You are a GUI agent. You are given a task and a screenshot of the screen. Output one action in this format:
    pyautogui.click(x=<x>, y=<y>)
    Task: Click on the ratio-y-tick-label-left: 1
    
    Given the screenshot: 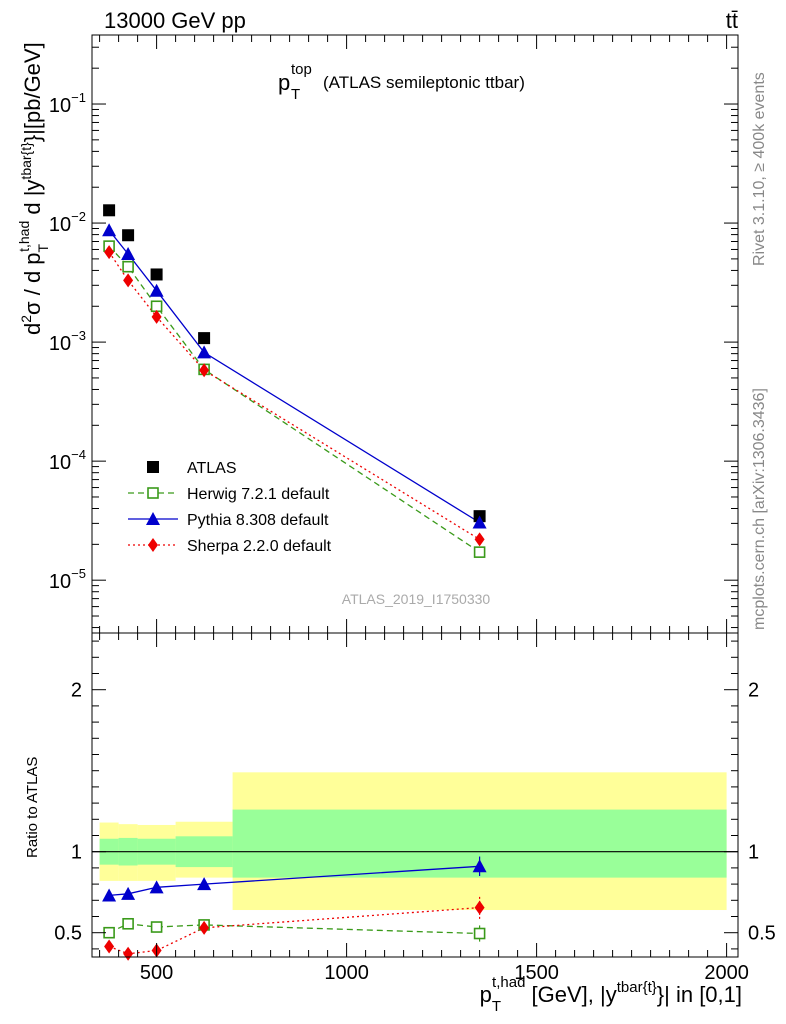 What is the action you would take?
    pyautogui.click(x=76, y=853)
    